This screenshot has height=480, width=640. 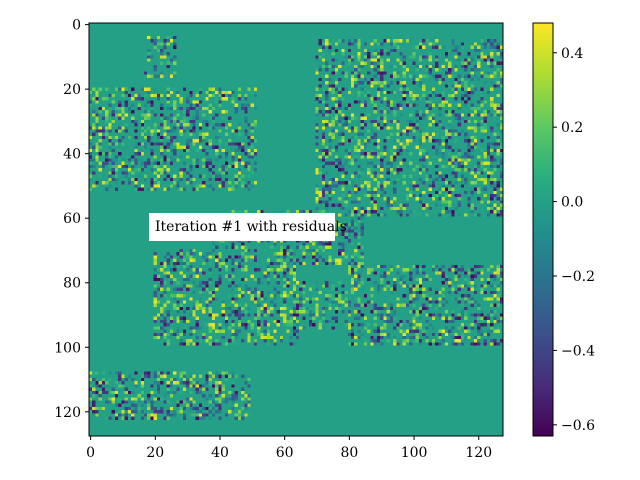 What do you see at coordinates (220, 453) in the screenshot?
I see `x-tick-label: 40` at bounding box center [220, 453].